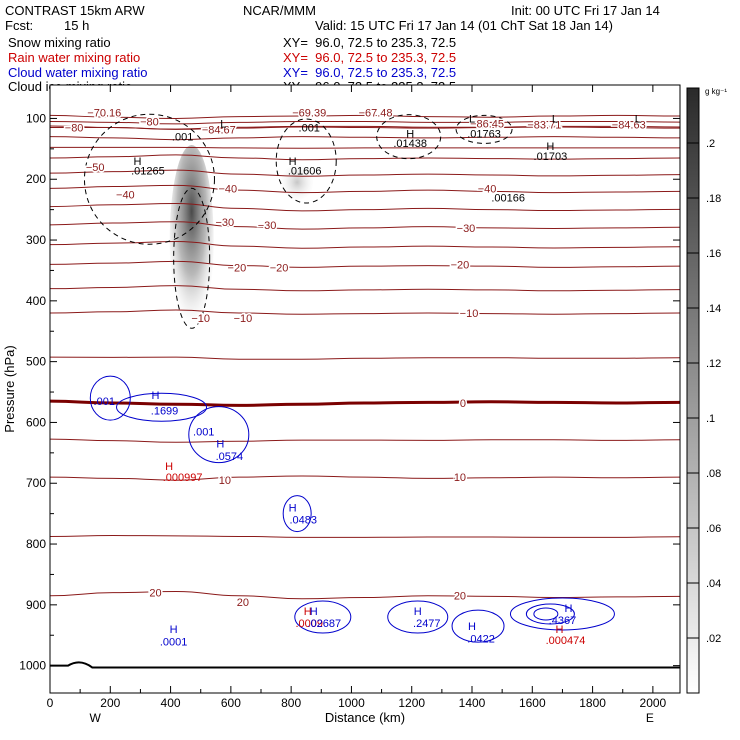  I want to click on colorbar-tick-label-3: .08, so click(713, 474).